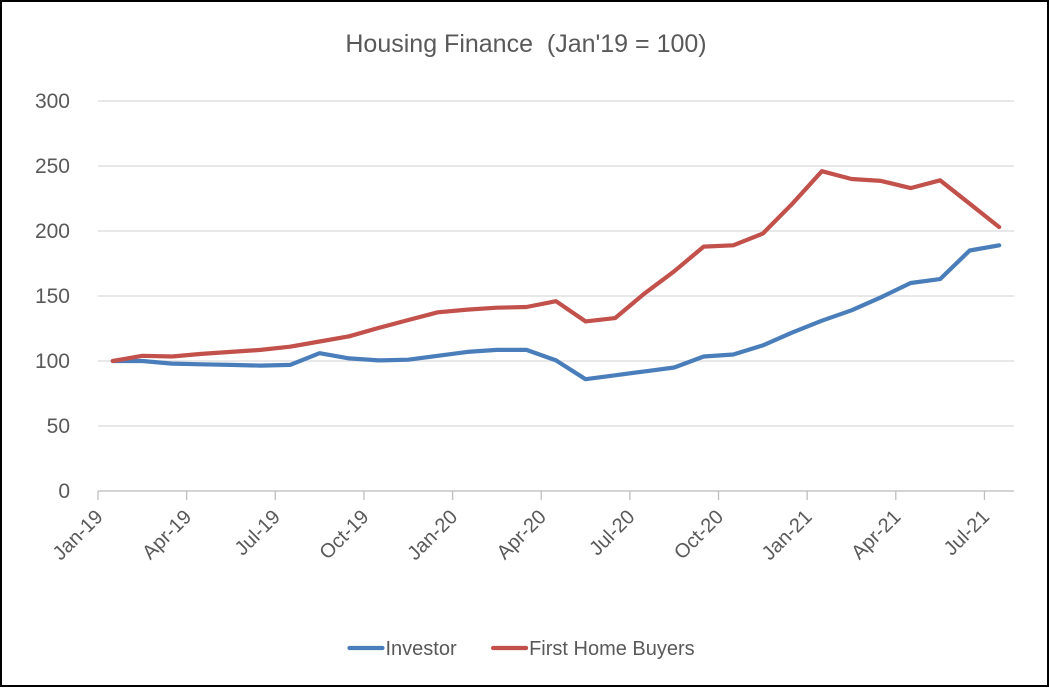  What do you see at coordinates (876, 535) in the screenshot?
I see `x-tick-label: Apr-21` at bounding box center [876, 535].